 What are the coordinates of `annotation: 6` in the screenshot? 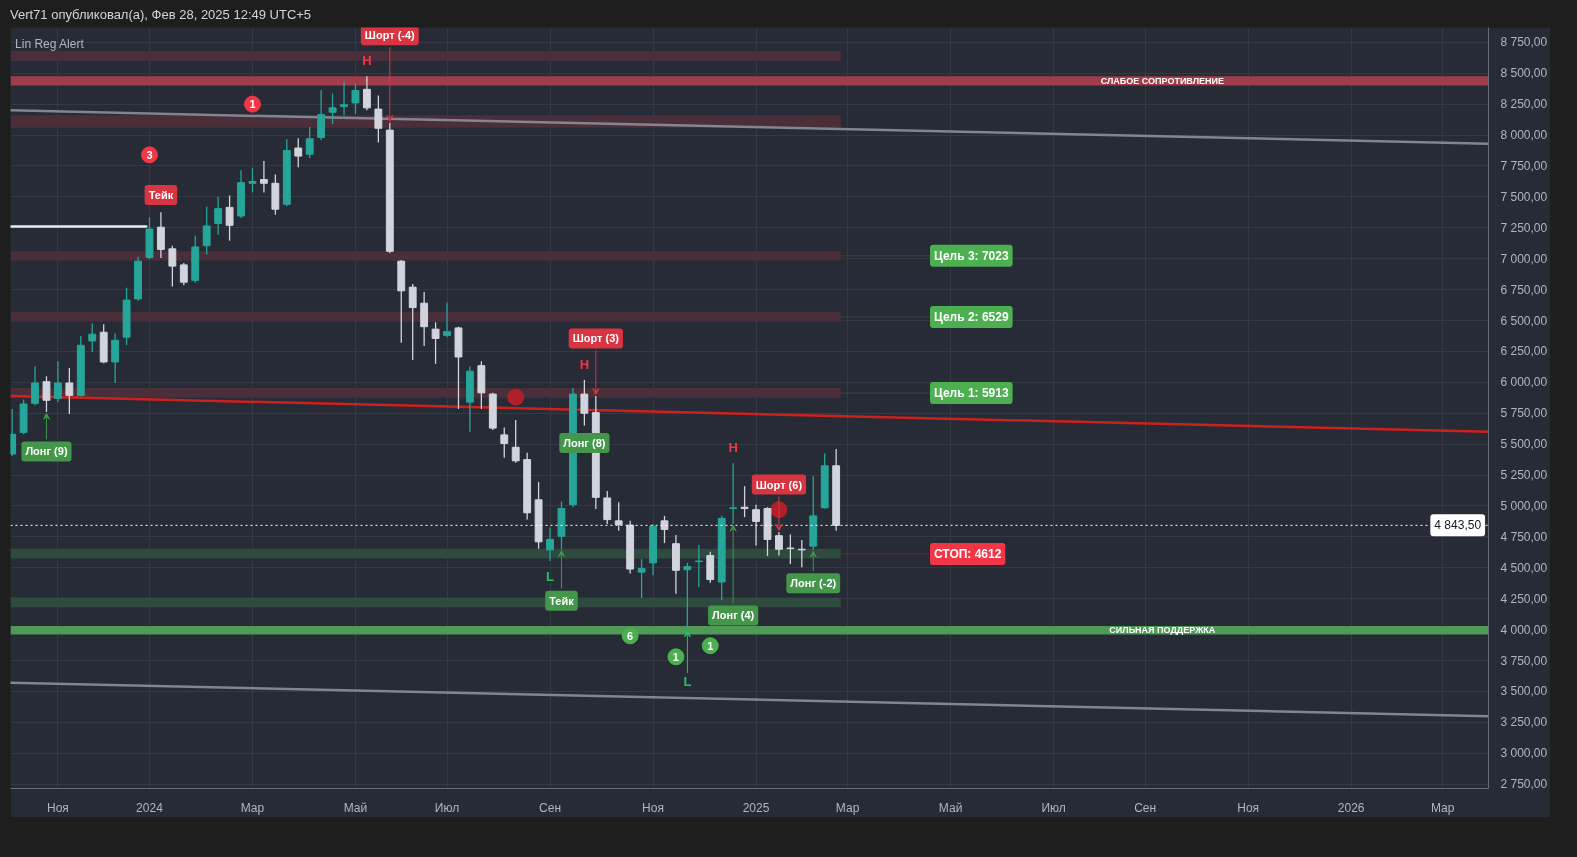 It's located at (630, 635).